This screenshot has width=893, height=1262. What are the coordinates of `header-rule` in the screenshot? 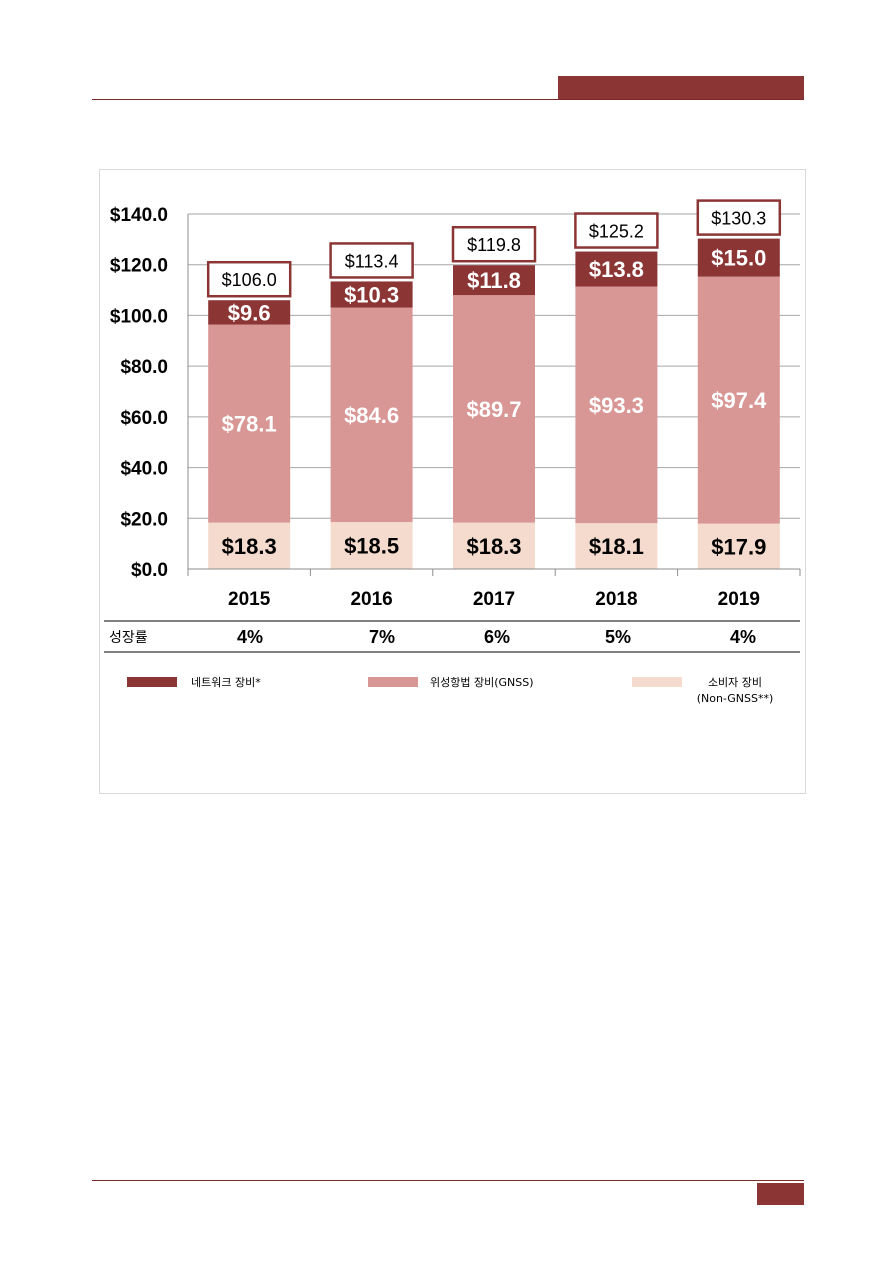 It's located at (448, 99).